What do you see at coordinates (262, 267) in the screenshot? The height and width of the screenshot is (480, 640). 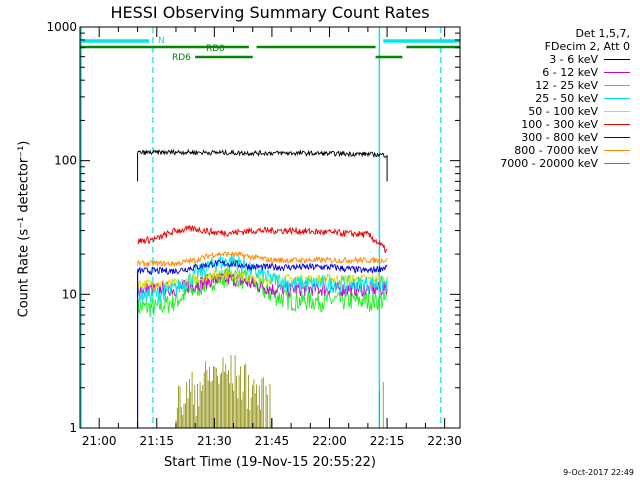 I see `series-line-300-800keV` at bounding box center [262, 267].